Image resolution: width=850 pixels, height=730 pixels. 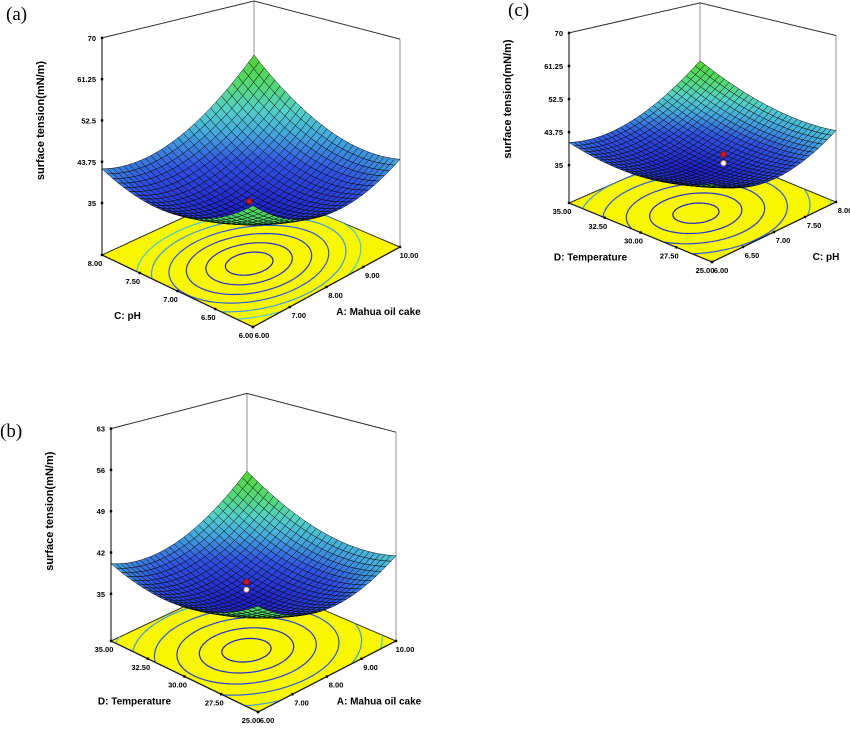 I want to click on z-tick-label: 42, so click(x=101, y=553).